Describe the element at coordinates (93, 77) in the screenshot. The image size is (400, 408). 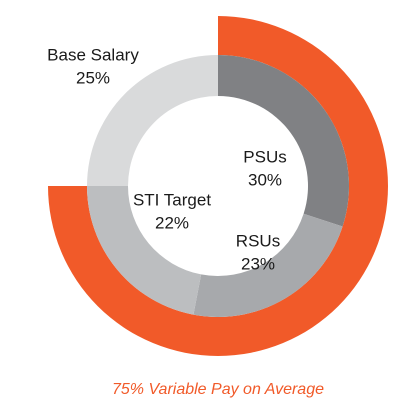
I see `segment-value: 25%` at that location.